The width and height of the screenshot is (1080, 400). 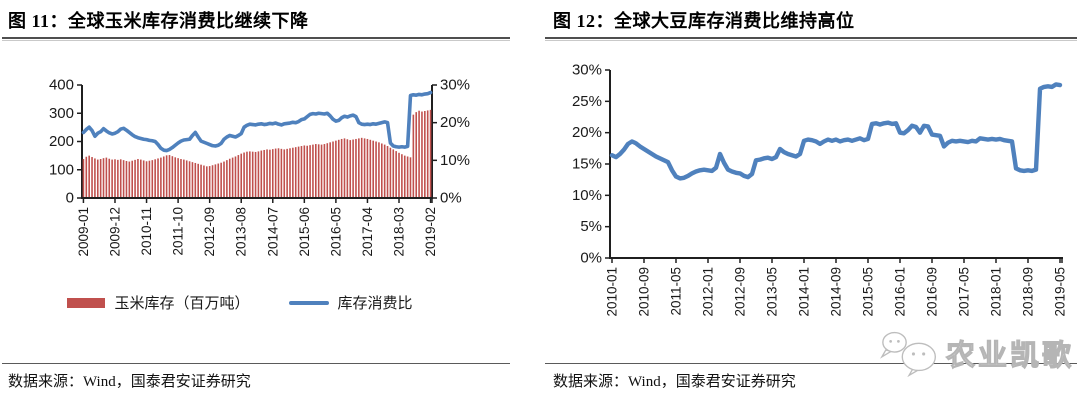 I want to click on svg-text: 0, so click(x=70, y=198).